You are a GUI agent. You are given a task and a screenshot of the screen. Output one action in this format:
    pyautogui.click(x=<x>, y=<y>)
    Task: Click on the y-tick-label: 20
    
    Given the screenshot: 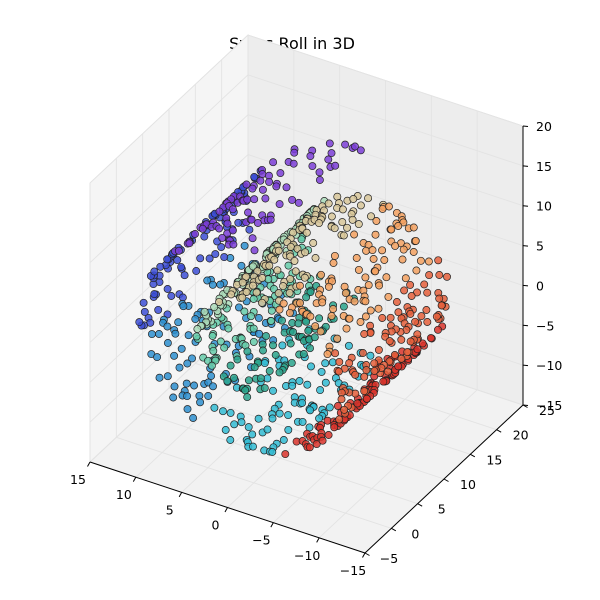 What is the action you would take?
    pyautogui.click(x=521, y=435)
    